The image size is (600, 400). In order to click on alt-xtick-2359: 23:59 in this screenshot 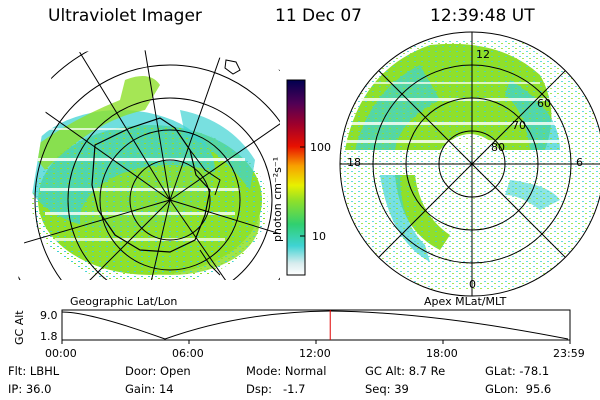, I will do `click(569, 353)`.